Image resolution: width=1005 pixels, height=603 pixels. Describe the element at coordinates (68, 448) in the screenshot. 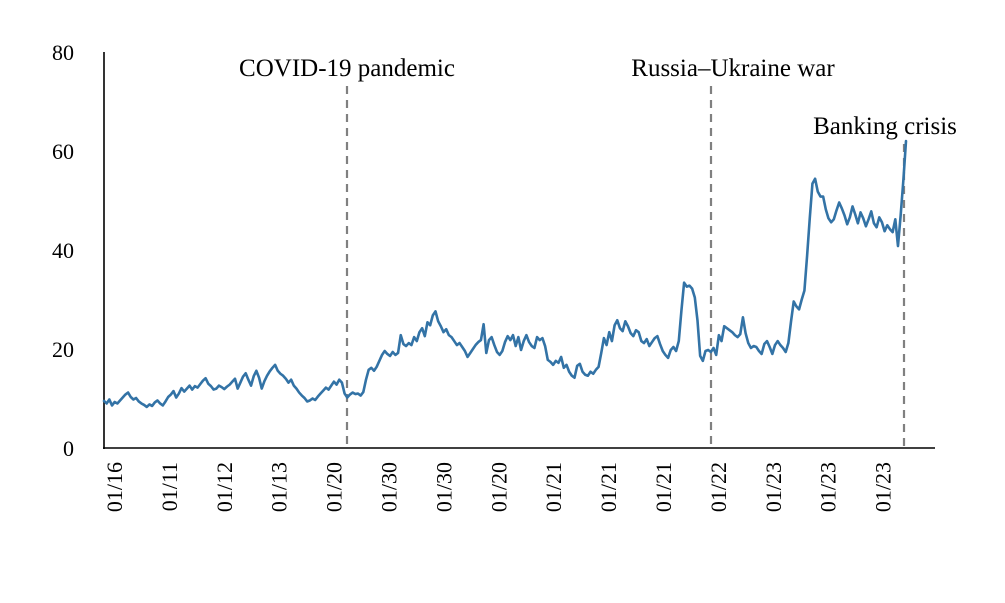

I see `y-tick-label: 0` at that location.